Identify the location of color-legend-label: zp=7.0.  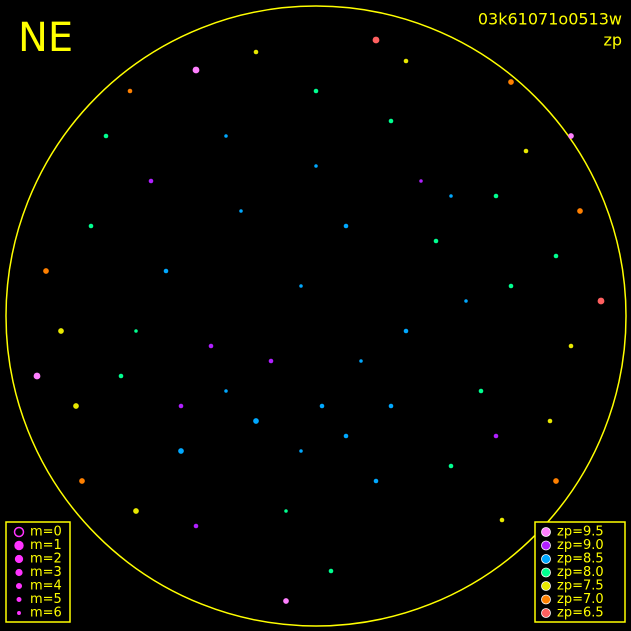
(580, 599).